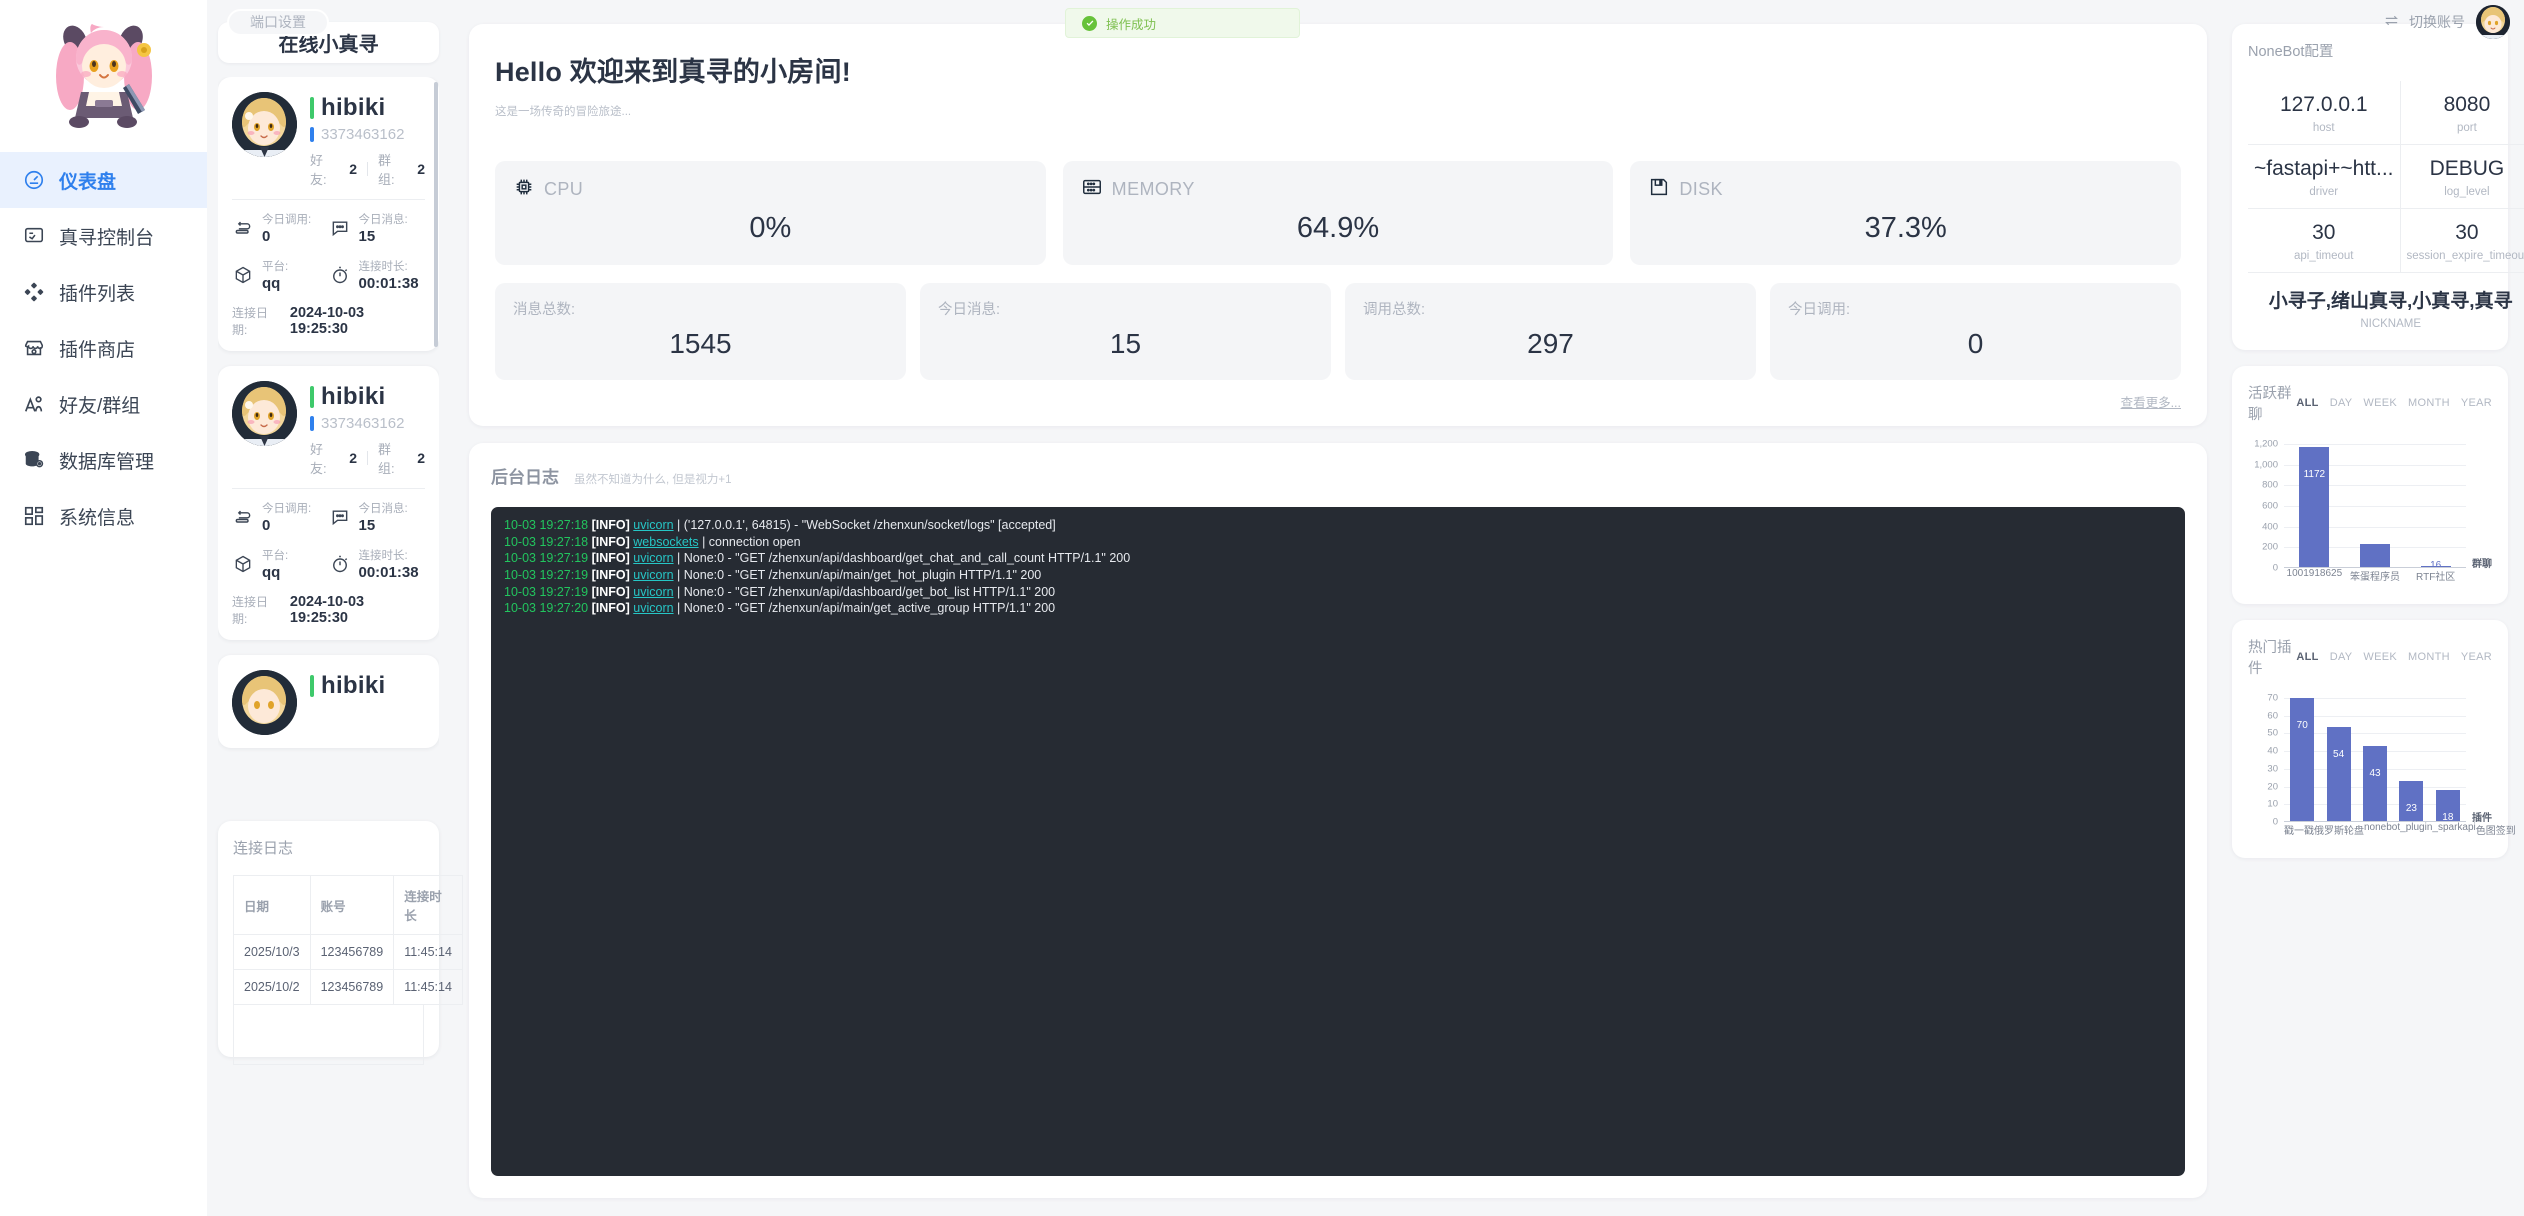  Describe the element at coordinates (546, 558) in the screenshot. I see `log-time: 10-03 19:27:19` at that location.